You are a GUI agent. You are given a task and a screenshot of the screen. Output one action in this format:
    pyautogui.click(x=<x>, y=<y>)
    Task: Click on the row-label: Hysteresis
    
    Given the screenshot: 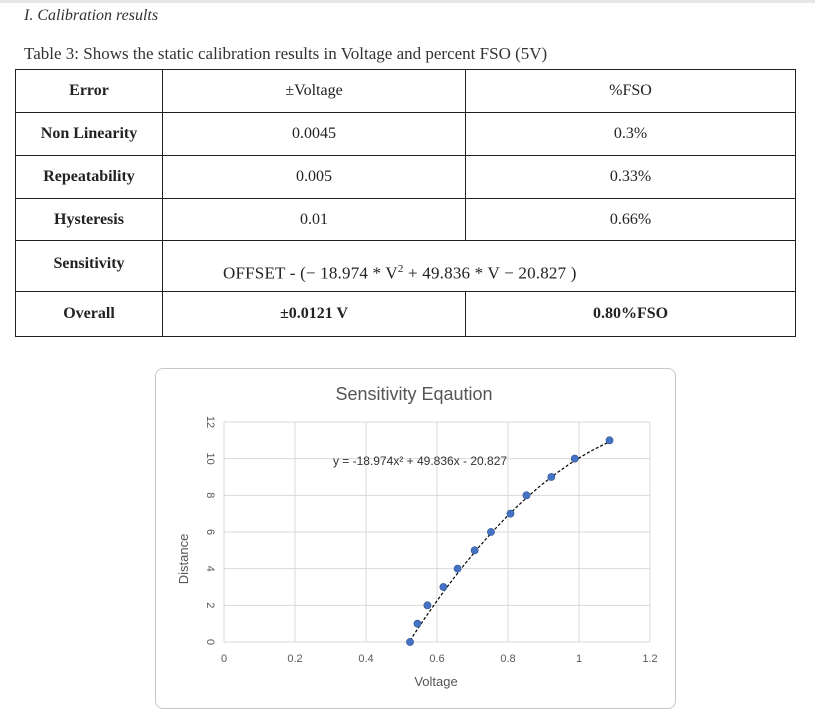 What is the action you would take?
    pyautogui.click(x=89, y=219)
    